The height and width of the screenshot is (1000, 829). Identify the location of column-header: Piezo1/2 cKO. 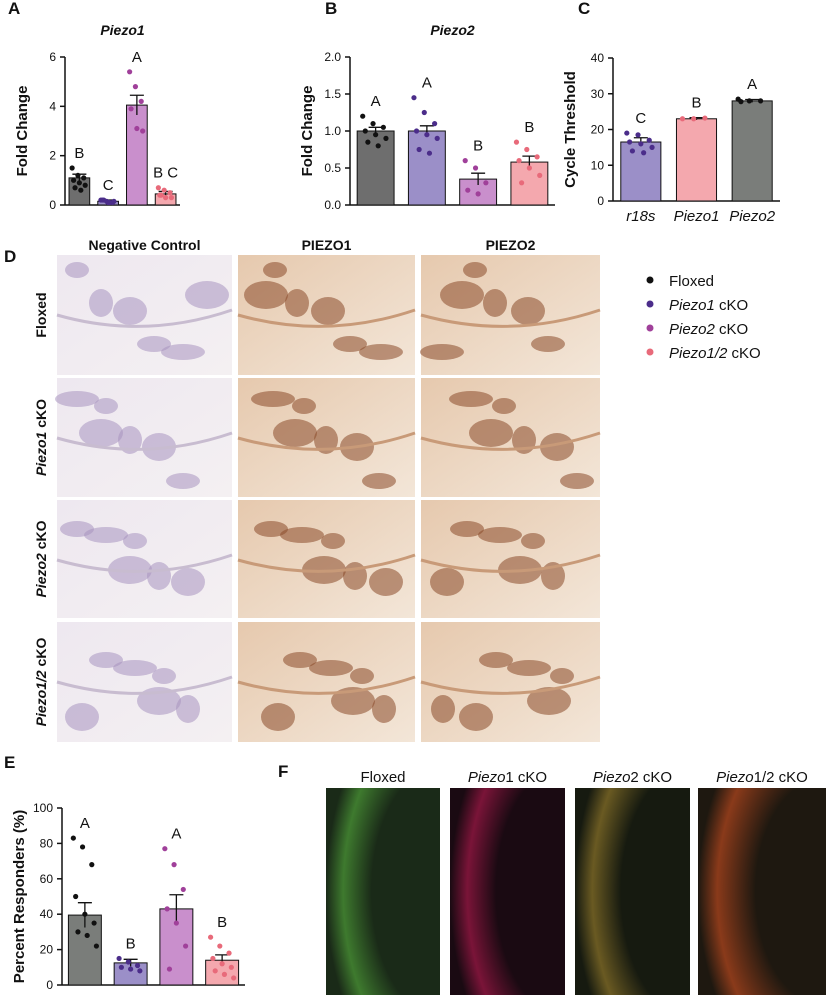
(762, 777).